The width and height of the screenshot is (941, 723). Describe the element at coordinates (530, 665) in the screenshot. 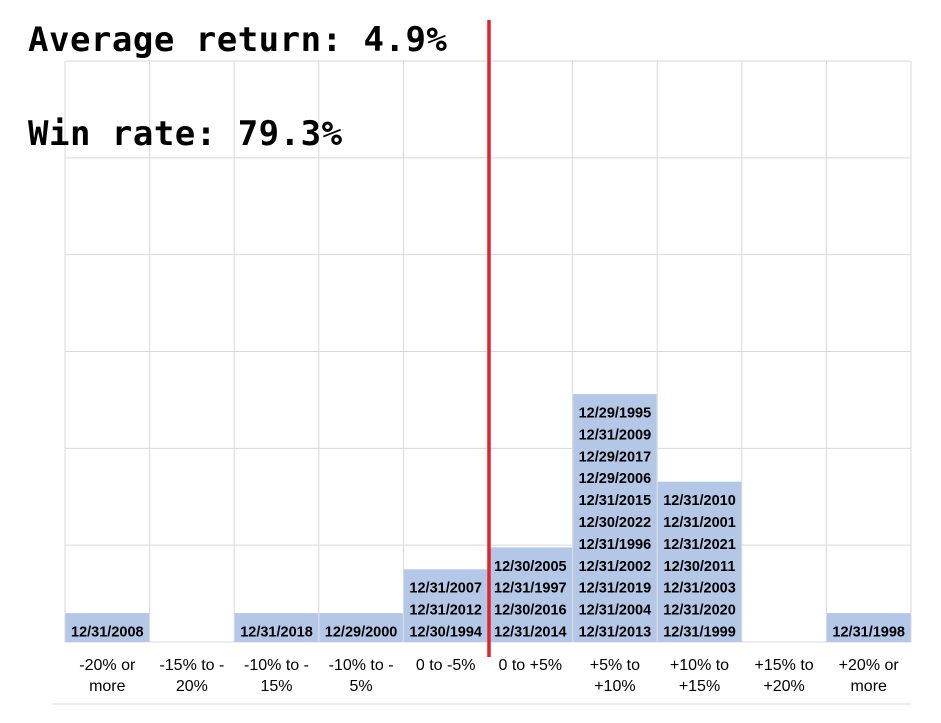

I see `category-tick-label: 0 to +5%` at that location.